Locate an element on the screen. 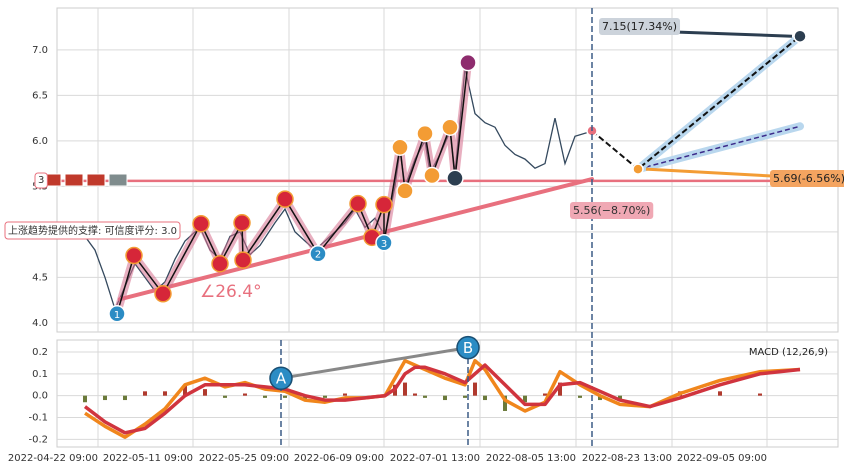 The height and width of the screenshot is (471, 844). x-tick-label: 2022-04-22 09:00 is located at coordinates (53, 458).